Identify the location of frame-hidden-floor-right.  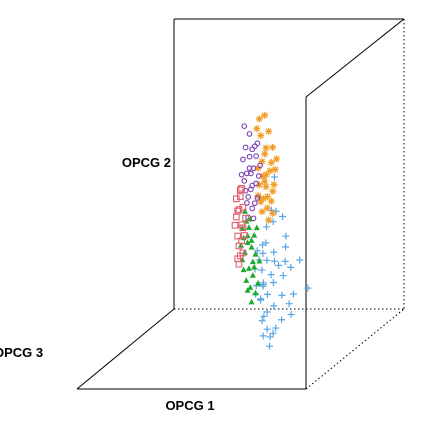
(355, 349).